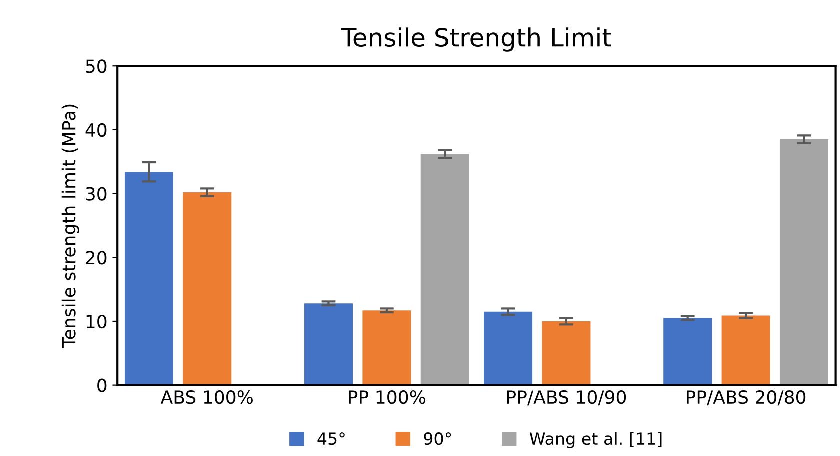  What do you see at coordinates (746, 398) in the screenshot?
I see `x-tick-label: PP/ABS 20/80` at bounding box center [746, 398].